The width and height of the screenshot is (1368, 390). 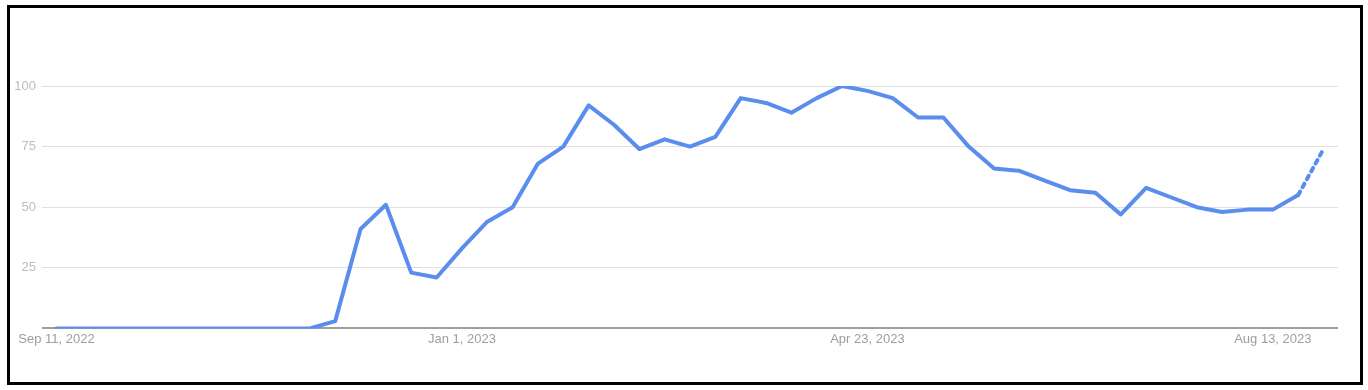 What do you see at coordinates (28, 146) in the screenshot?
I see `y-tick-label: 75` at bounding box center [28, 146].